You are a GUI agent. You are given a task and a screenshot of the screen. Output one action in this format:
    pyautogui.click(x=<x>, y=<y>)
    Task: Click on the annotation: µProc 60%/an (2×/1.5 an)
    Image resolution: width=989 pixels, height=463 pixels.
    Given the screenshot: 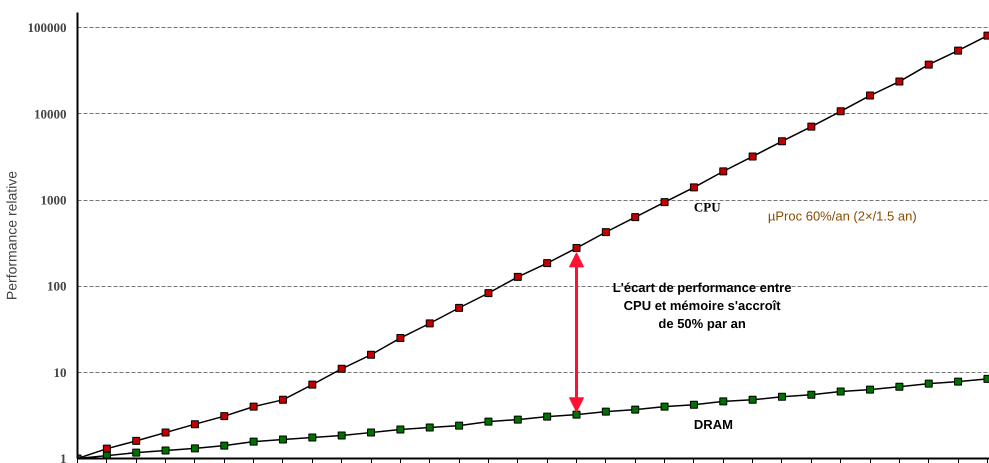 What is the action you would take?
    pyautogui.click(x=842, y=216)
    